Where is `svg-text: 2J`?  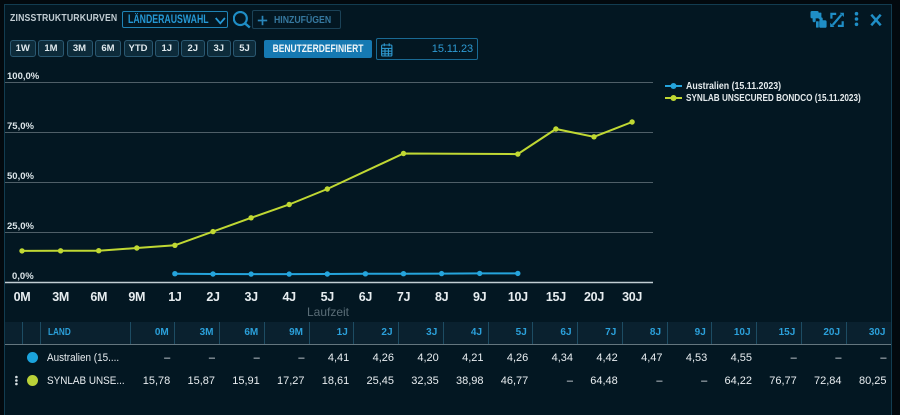
svg-text: 2J is located at coordinates (213, 297).